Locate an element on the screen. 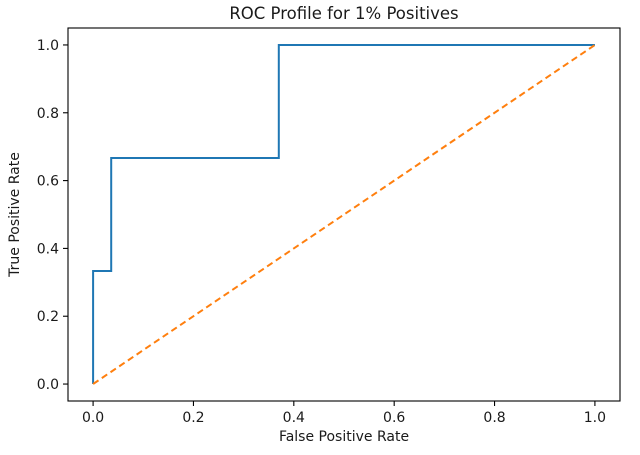  y-tick-label: 0.2 is located at coordinates (48, 317).